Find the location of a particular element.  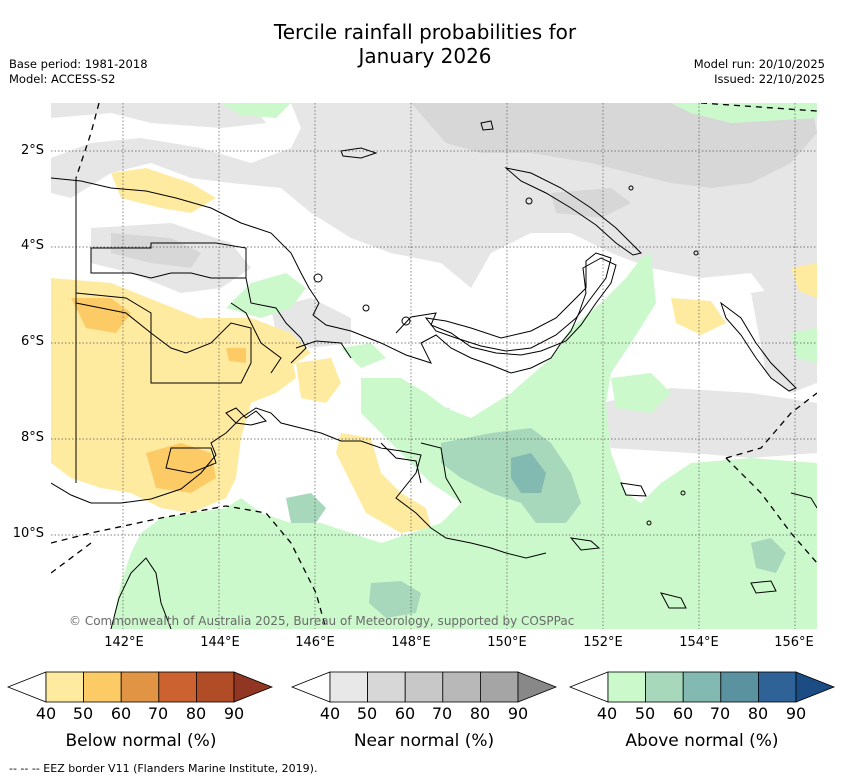

cb-below-tick-50: 50 is located at coordinates (83, 713).